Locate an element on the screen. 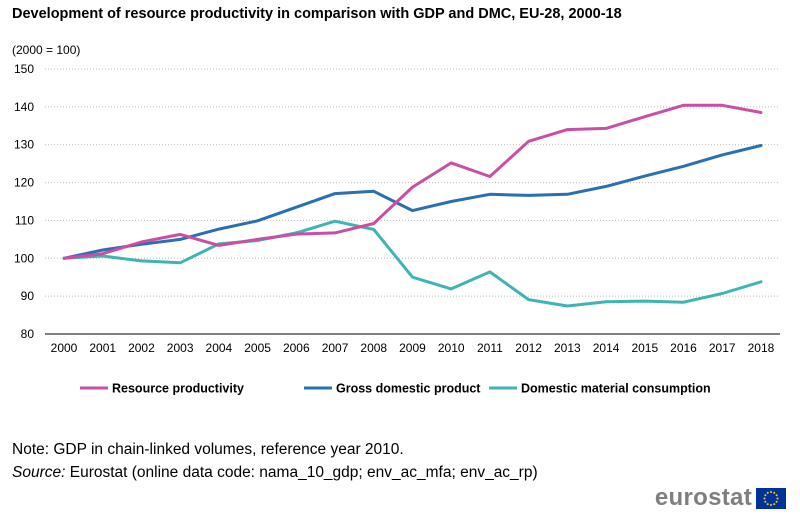  x-tick-label-2010: 2010 is located at coordinates (451, 348).